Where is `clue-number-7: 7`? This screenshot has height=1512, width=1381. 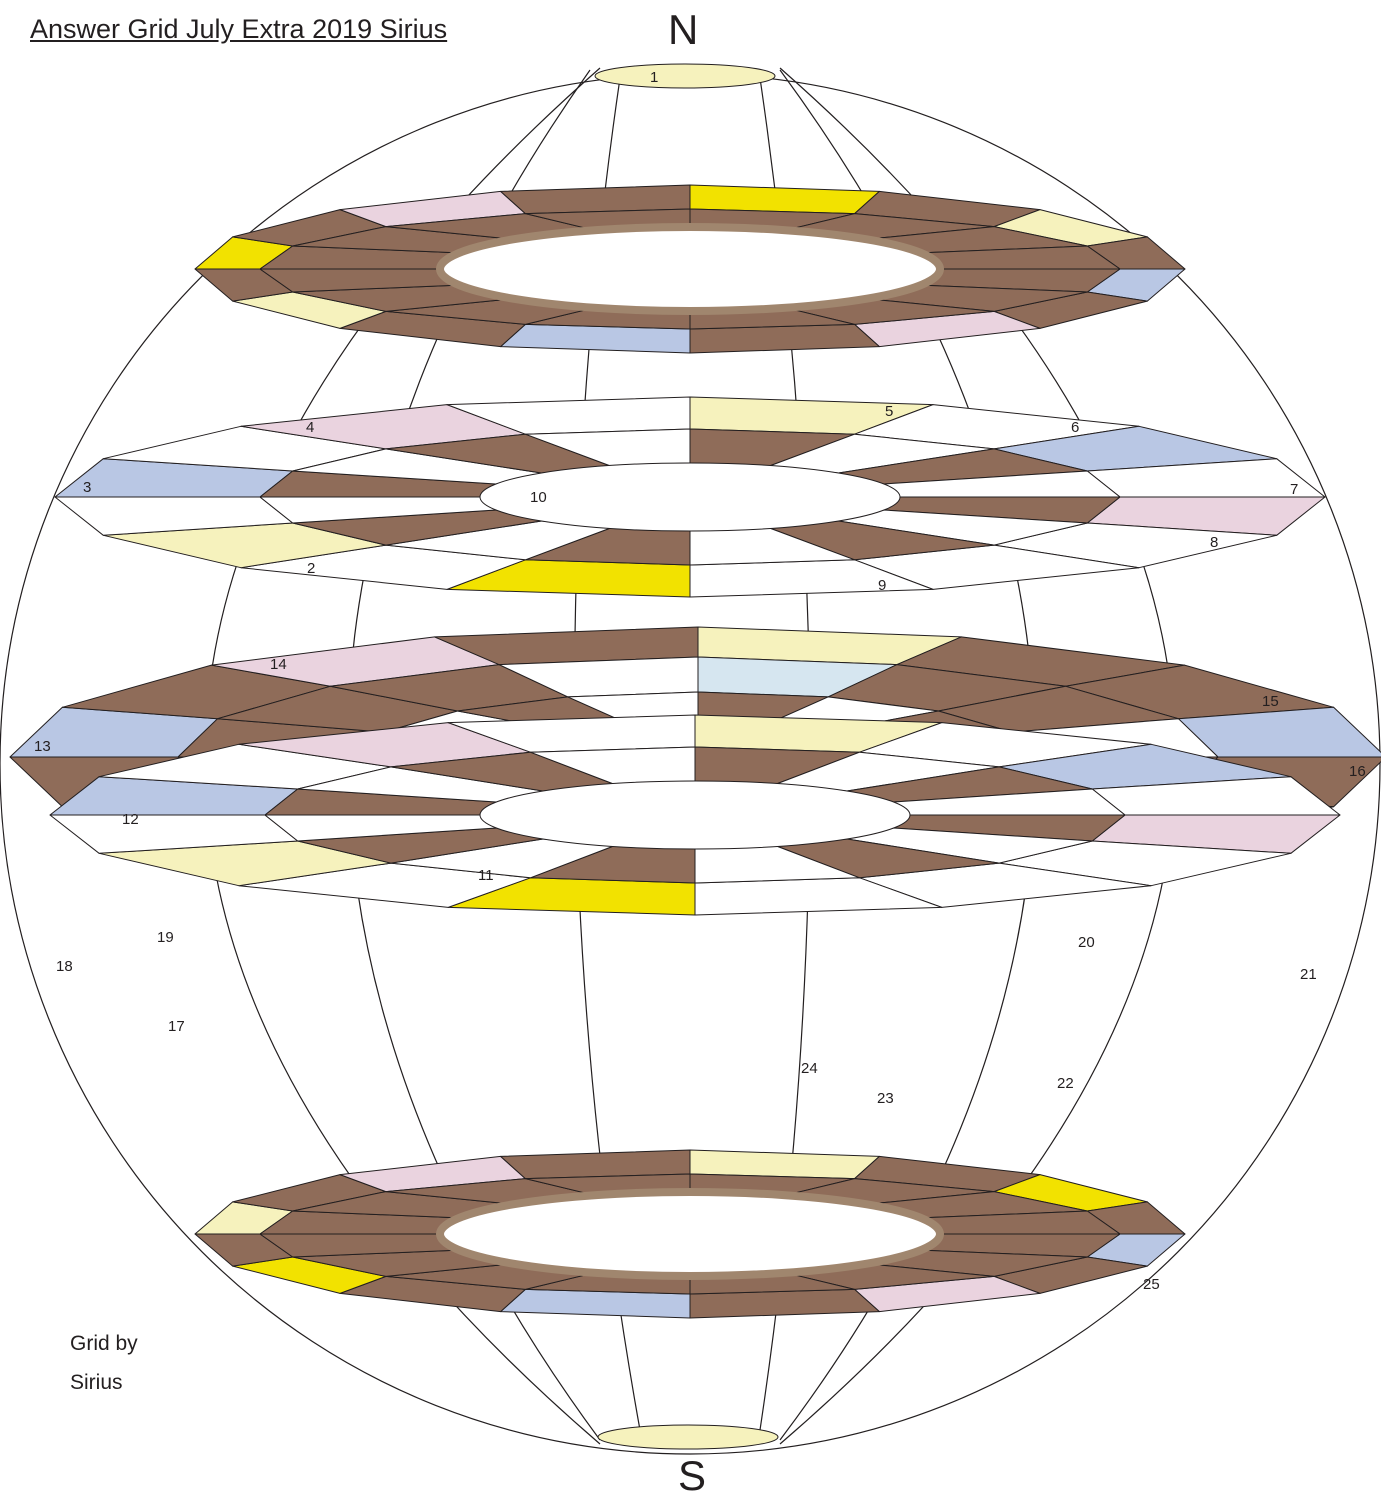
clue-number-7: 7 is located at coordinates (1294, 489).